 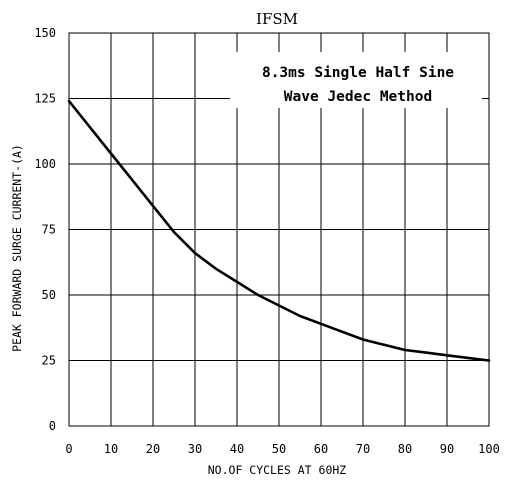 I want to click on x-tick-labels: 0 10 20 30 40 50 60 70 80 90 100, so click(x=282, y=449).